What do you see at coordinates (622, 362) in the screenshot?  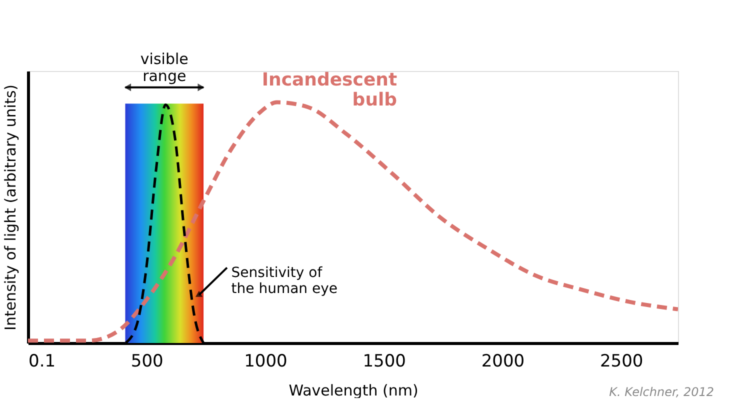 I see `x-tick-label: 2500` at bounding box center [622, 362].